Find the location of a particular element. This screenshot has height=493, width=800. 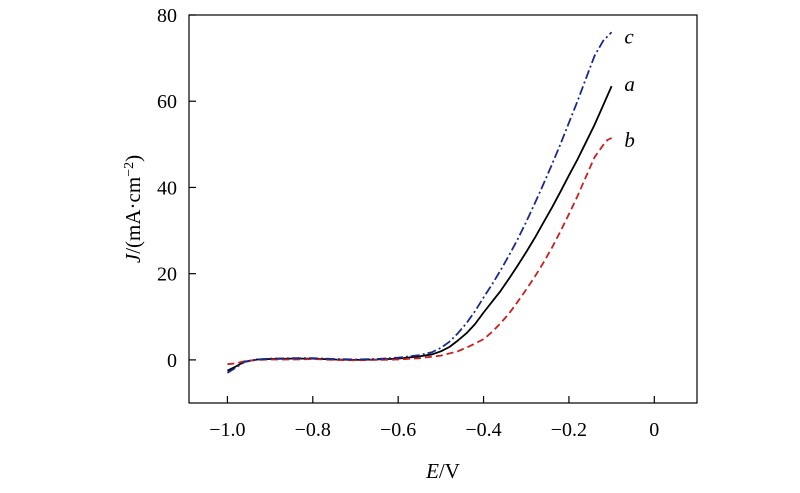

series-label-b: b is located at coordinates (629, 140).